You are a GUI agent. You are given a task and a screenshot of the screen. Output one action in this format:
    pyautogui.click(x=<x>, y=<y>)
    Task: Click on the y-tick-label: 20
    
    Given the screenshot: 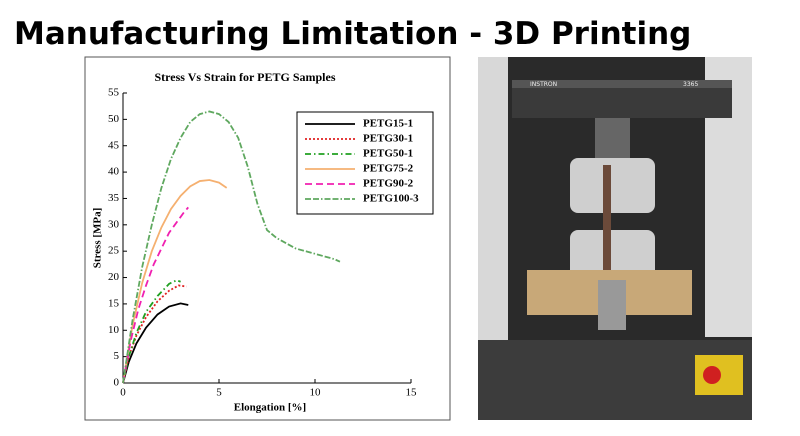 What is the action you would take?
    pyautogui.click(x=114, y=277)
    